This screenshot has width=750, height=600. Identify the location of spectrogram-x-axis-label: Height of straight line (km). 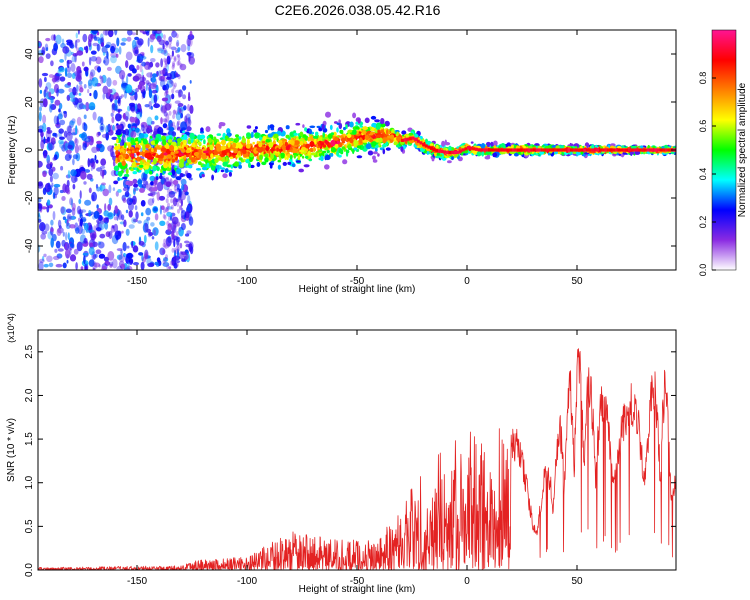
(357, 289).